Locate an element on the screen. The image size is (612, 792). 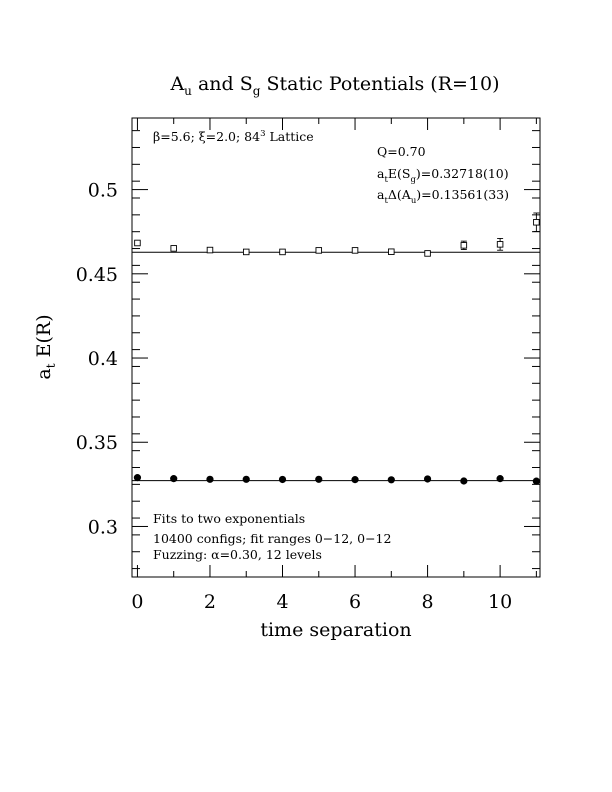
y-tick-label: 0.3 is located at coordinates (103, 527).